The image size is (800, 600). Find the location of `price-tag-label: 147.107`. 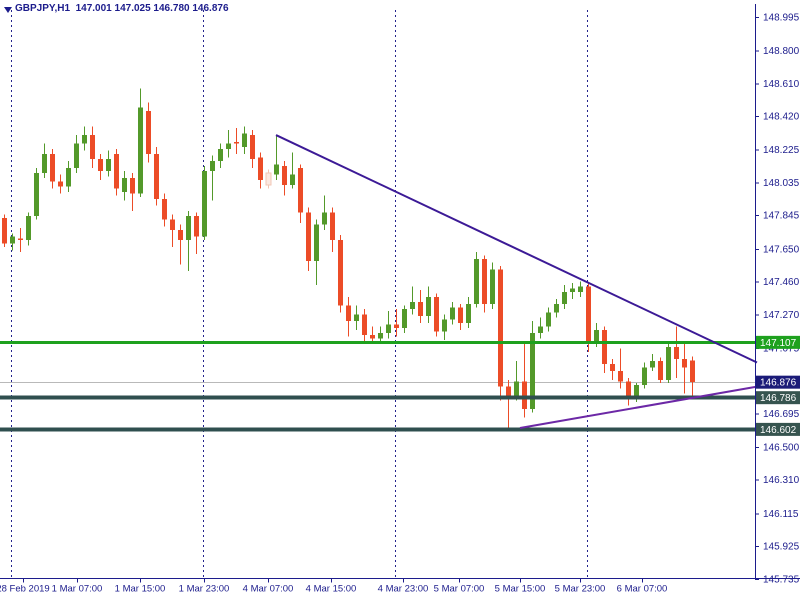

price-tag-label: 147.107 is located at coordinates (778, 343).